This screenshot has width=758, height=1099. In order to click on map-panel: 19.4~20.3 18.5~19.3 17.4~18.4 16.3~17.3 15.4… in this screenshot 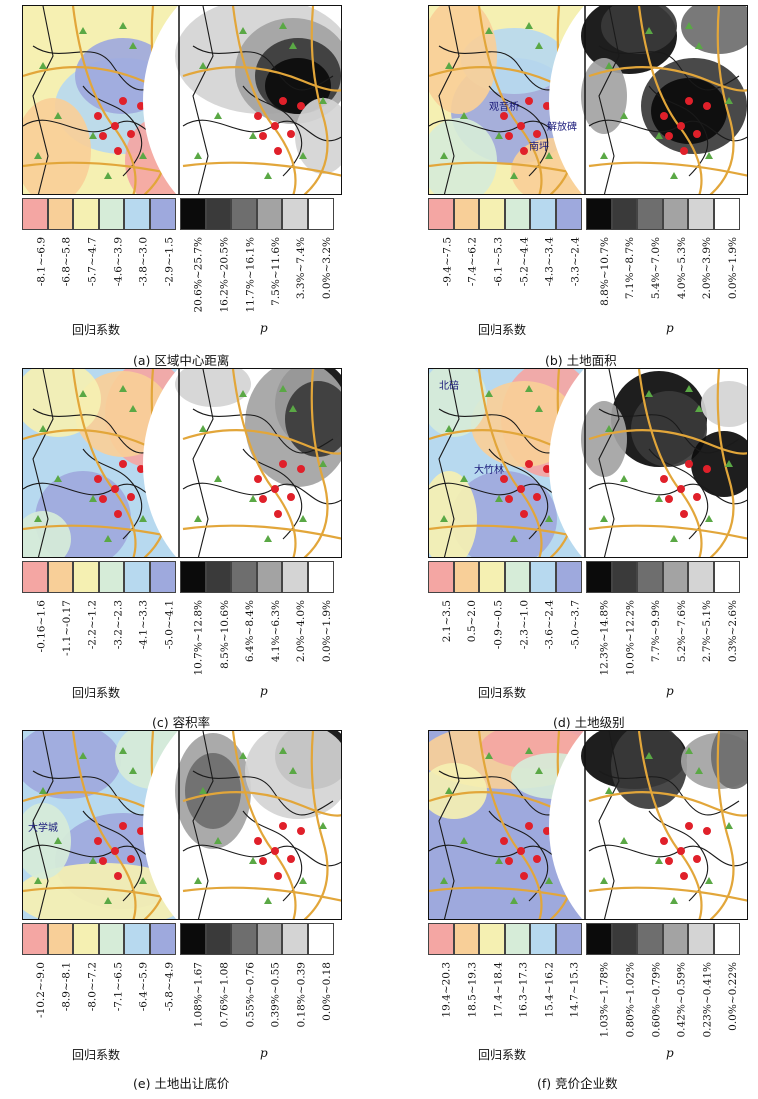, I will do `click(588, 910)`.